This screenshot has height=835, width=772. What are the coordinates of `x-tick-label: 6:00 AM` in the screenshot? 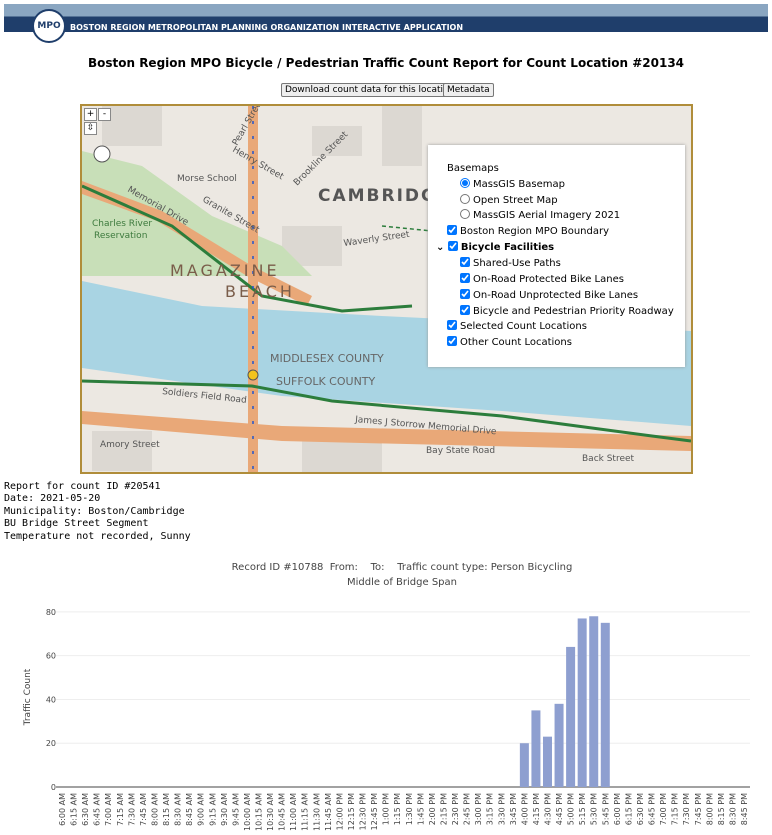 It's located at (62, 809).